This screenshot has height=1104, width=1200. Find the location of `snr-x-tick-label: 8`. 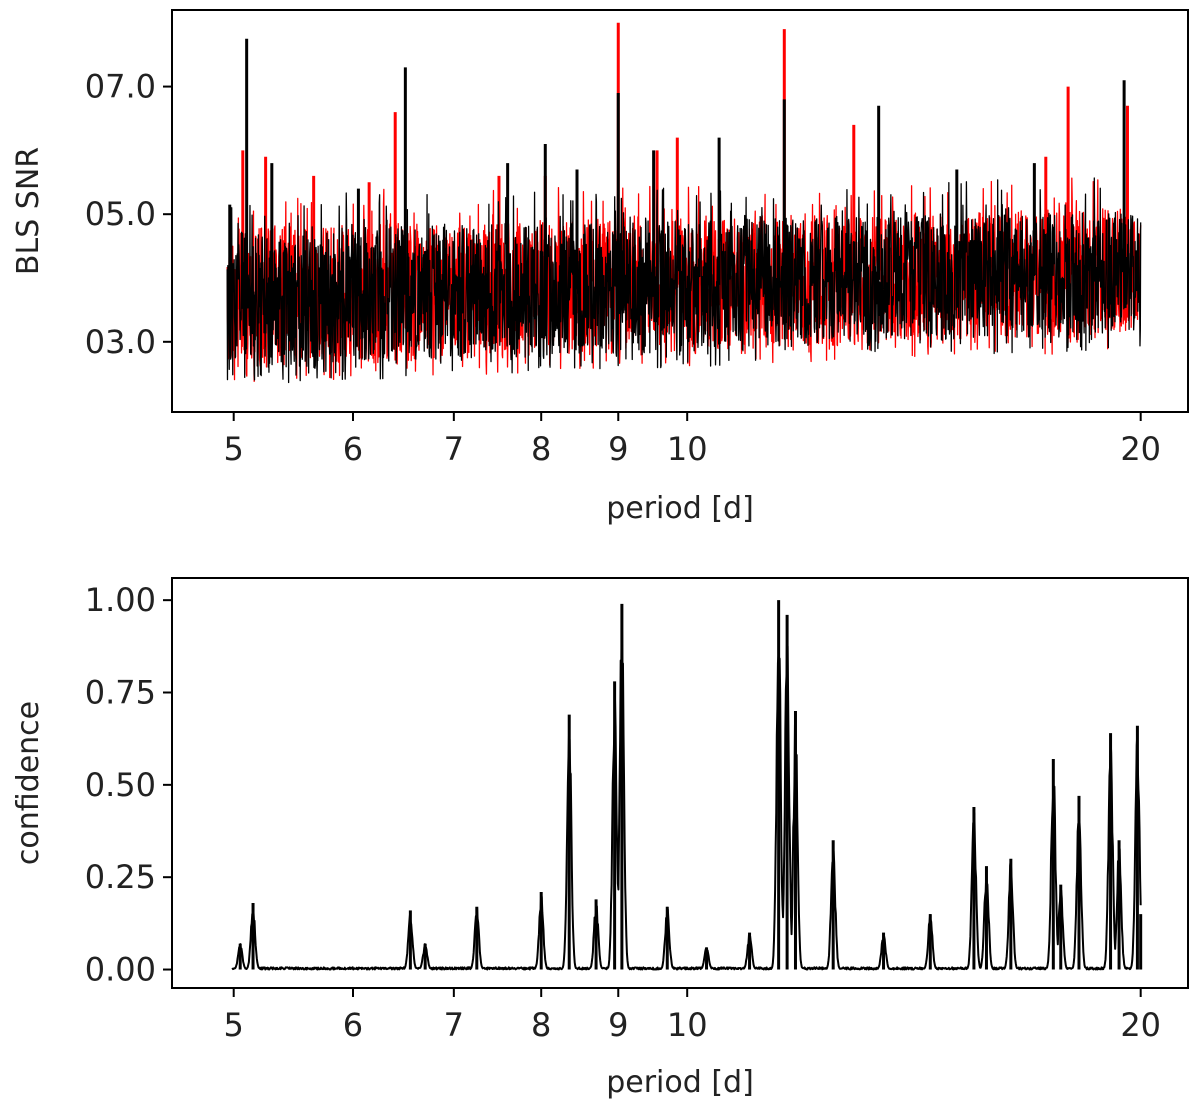

snr-x-tick-label: 8 is located at coordinates (541, 449).